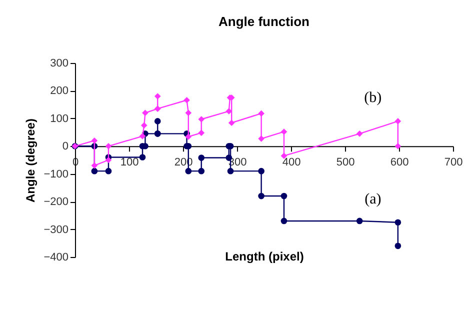 The width and height of the screenshot is (474, 329). Describe the element at coordinates (59, 118) in the screenshot. I see `y-tick-label: 100` at that location.